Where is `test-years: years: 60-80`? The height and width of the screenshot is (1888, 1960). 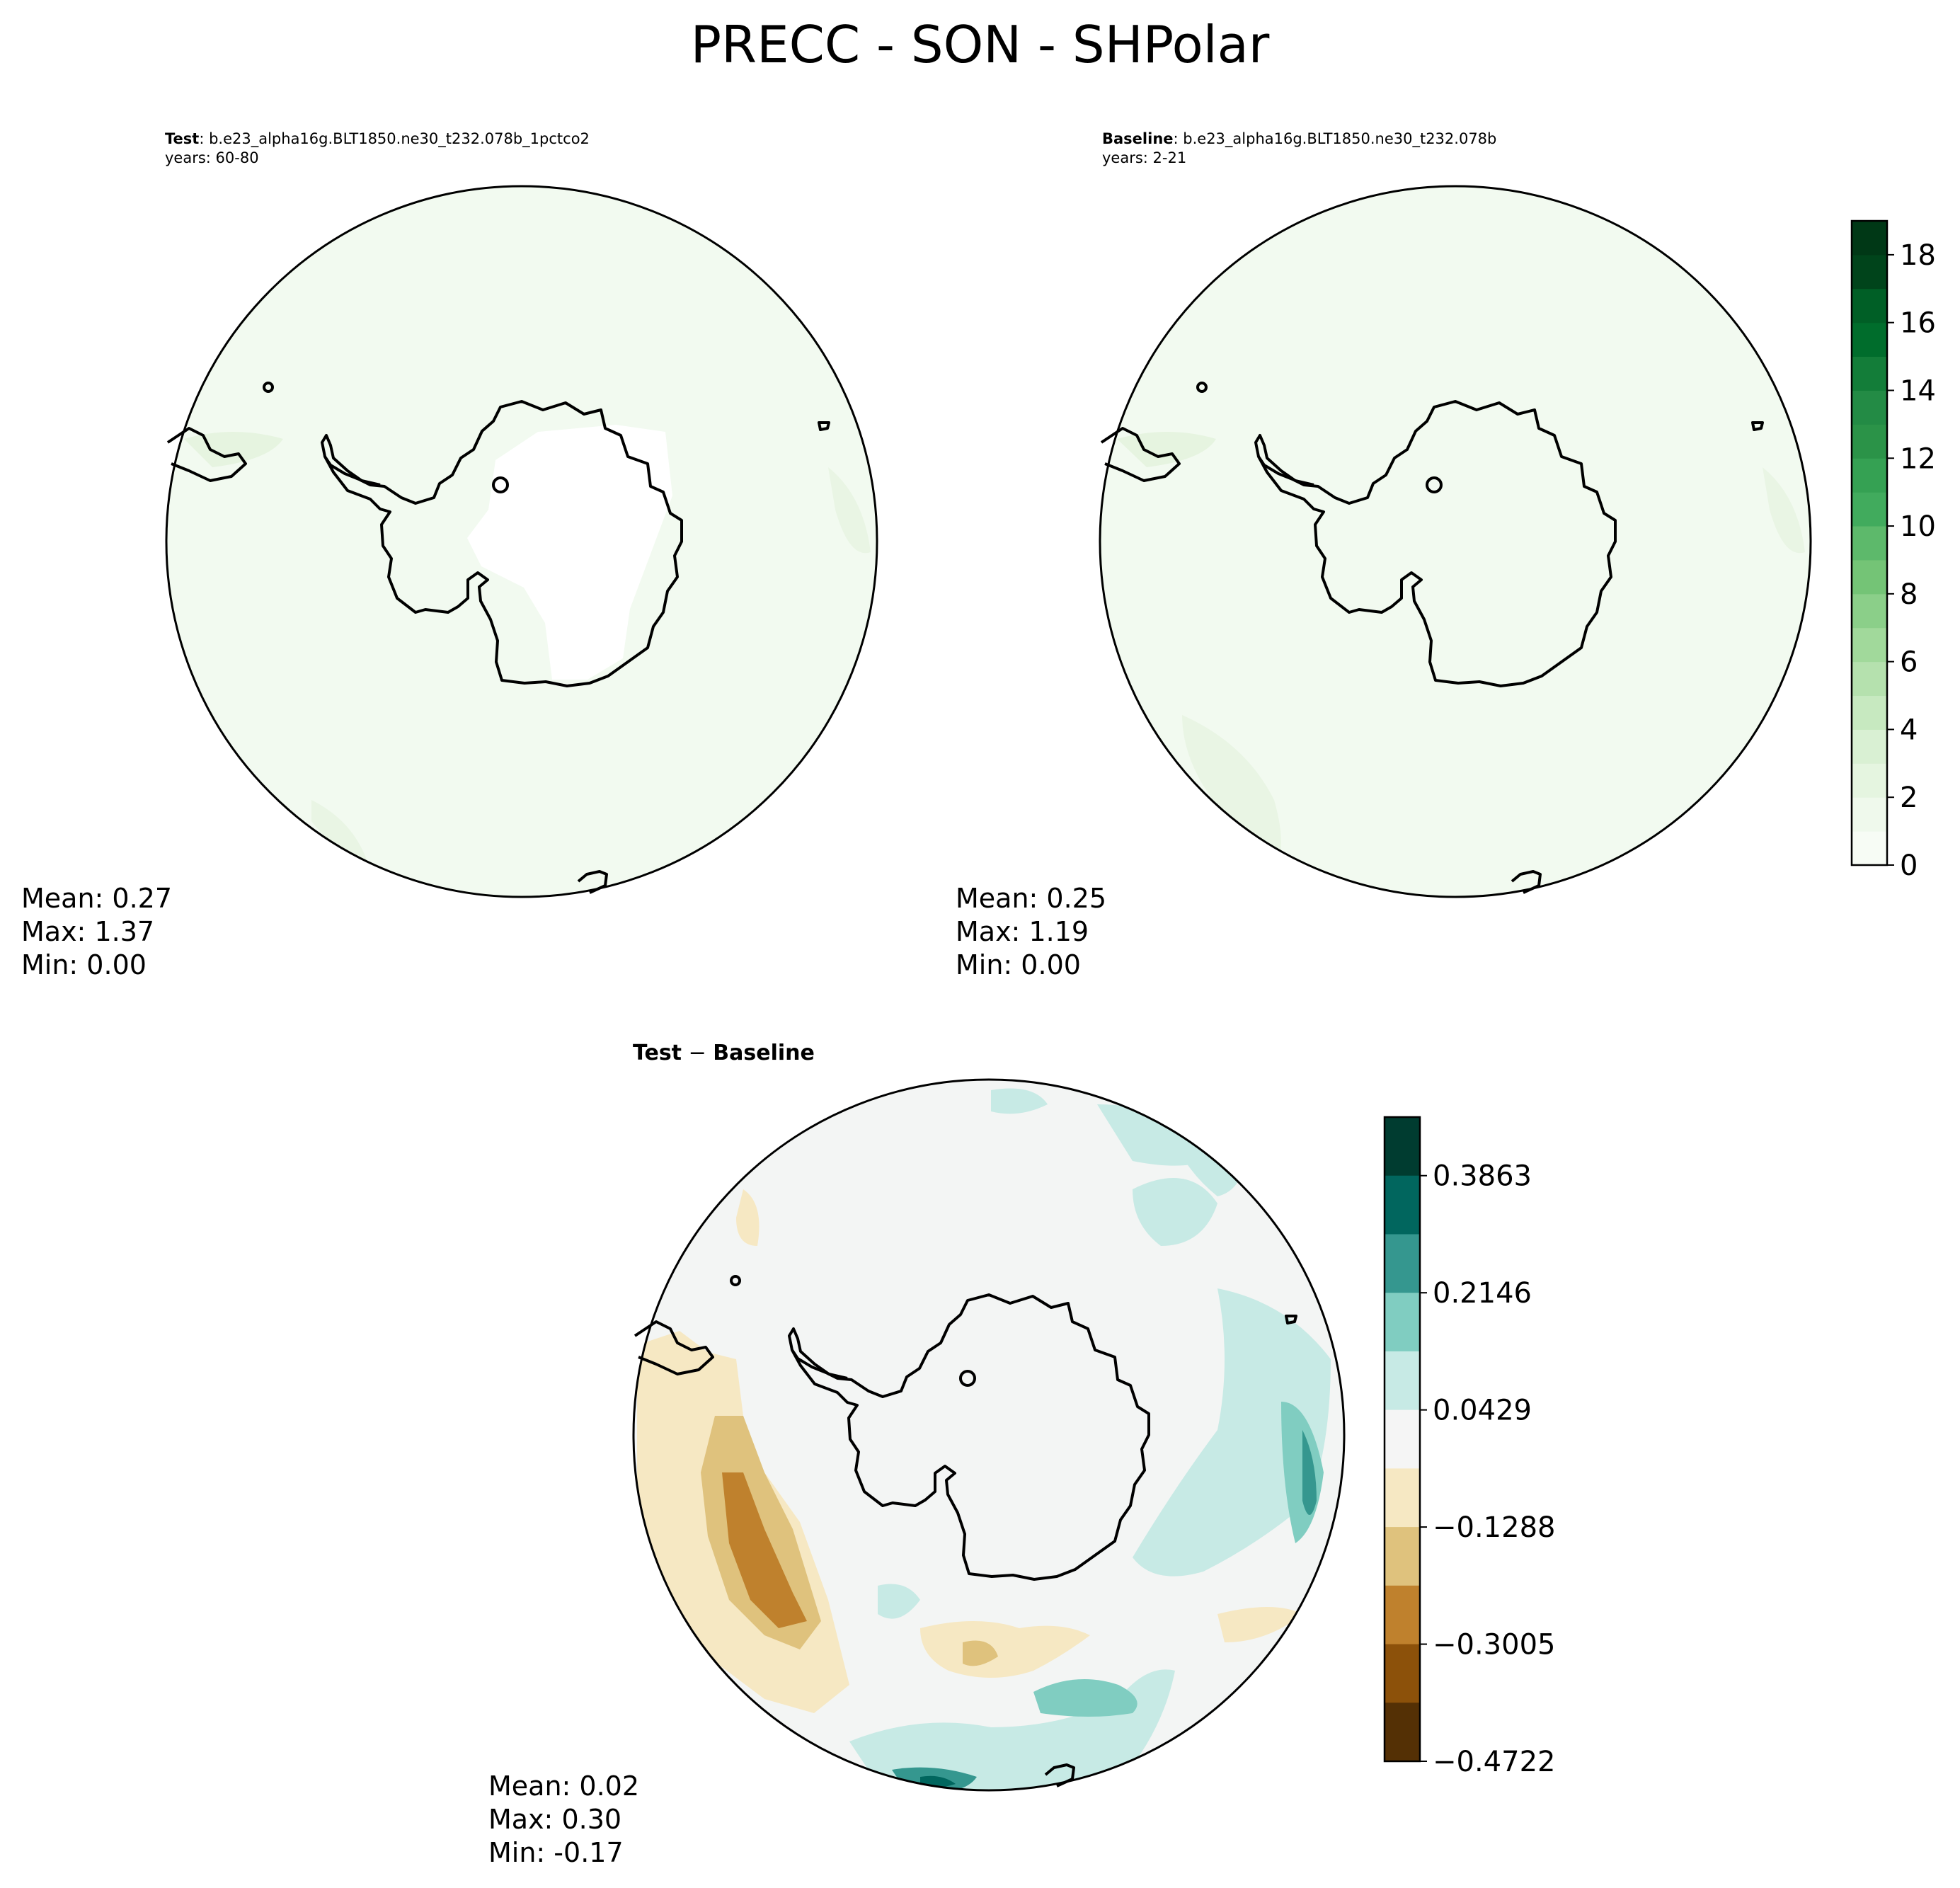
test-years: years: 60-80 is located at coordinates (212, 157).